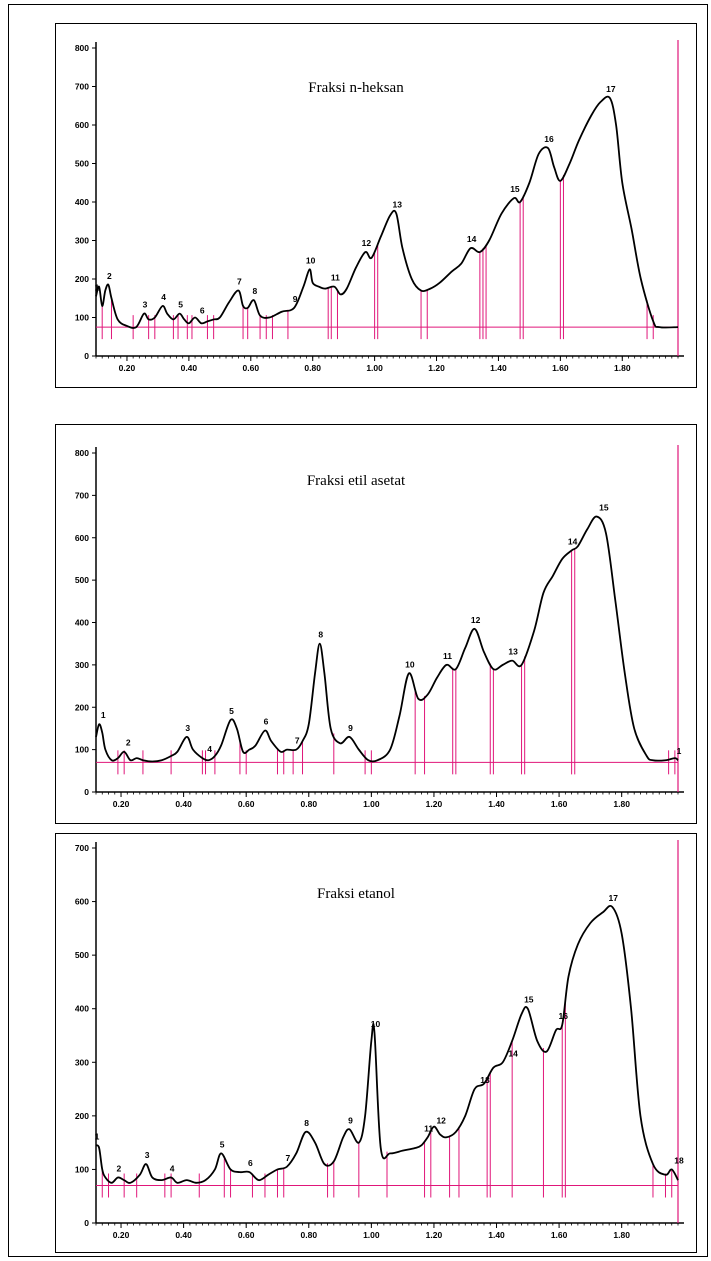  Describe the element at coordinates (356, 481) in the screenshot. I see `chart-title: Fraksi etil asetat` at that location.